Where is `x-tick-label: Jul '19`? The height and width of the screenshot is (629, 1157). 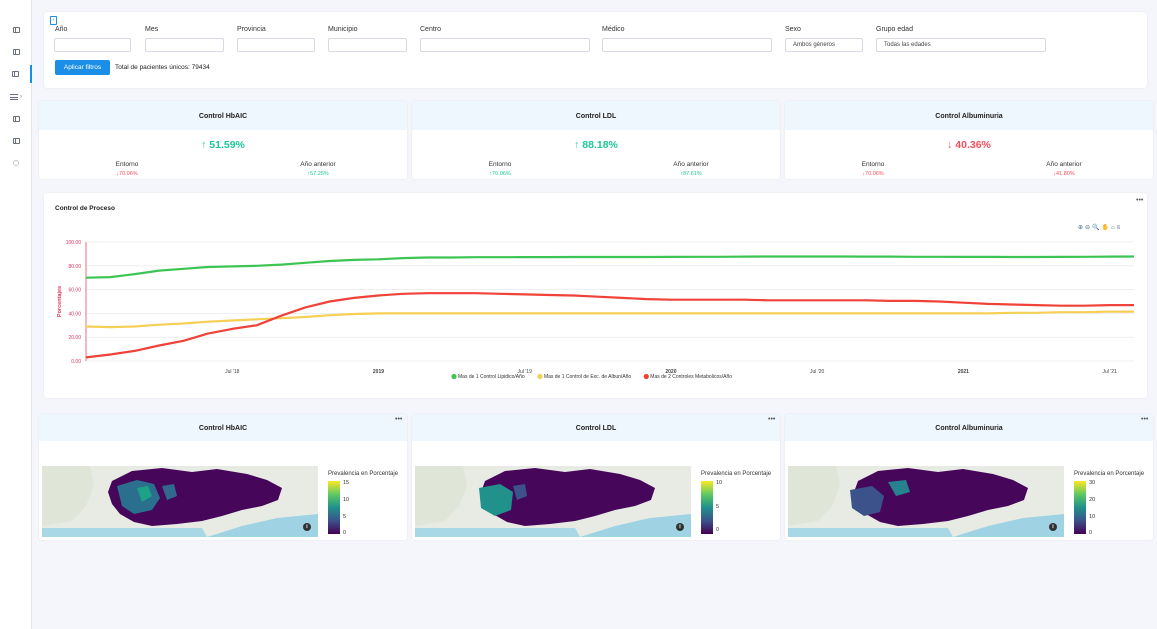
x-tick-label: Jul '19 is located at coordinates (525, 372).